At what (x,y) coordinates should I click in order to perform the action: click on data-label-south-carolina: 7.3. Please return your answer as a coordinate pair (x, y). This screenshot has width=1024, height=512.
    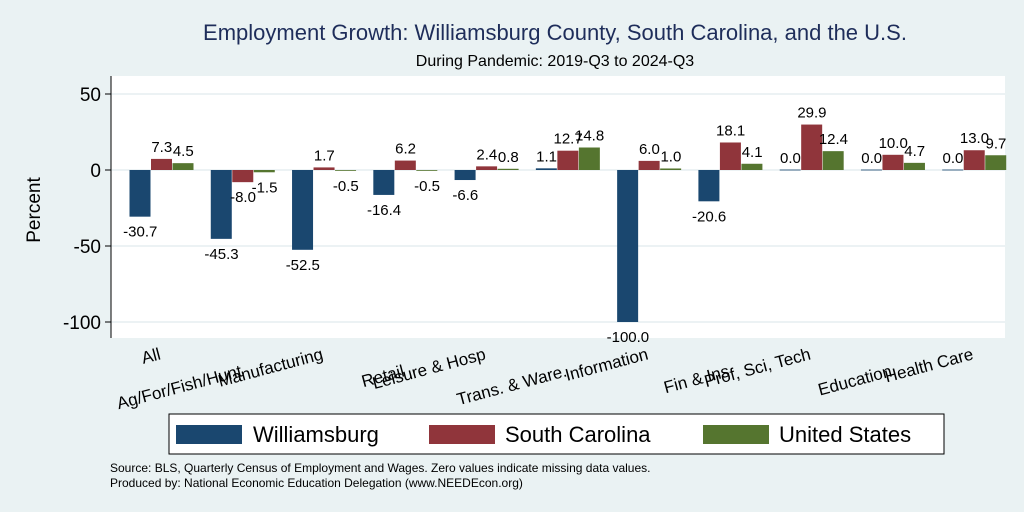
    Looking at the image, I should click on (161, 147).